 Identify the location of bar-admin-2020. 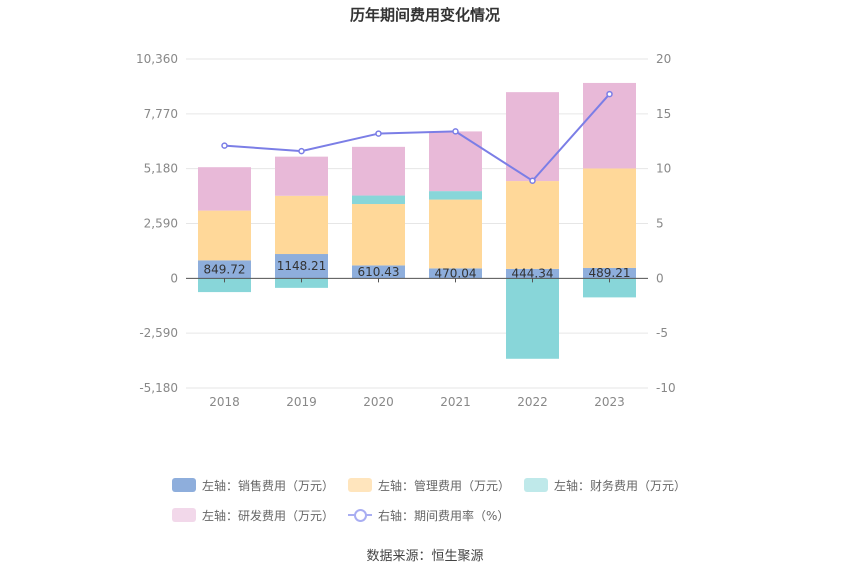
(378, 235).